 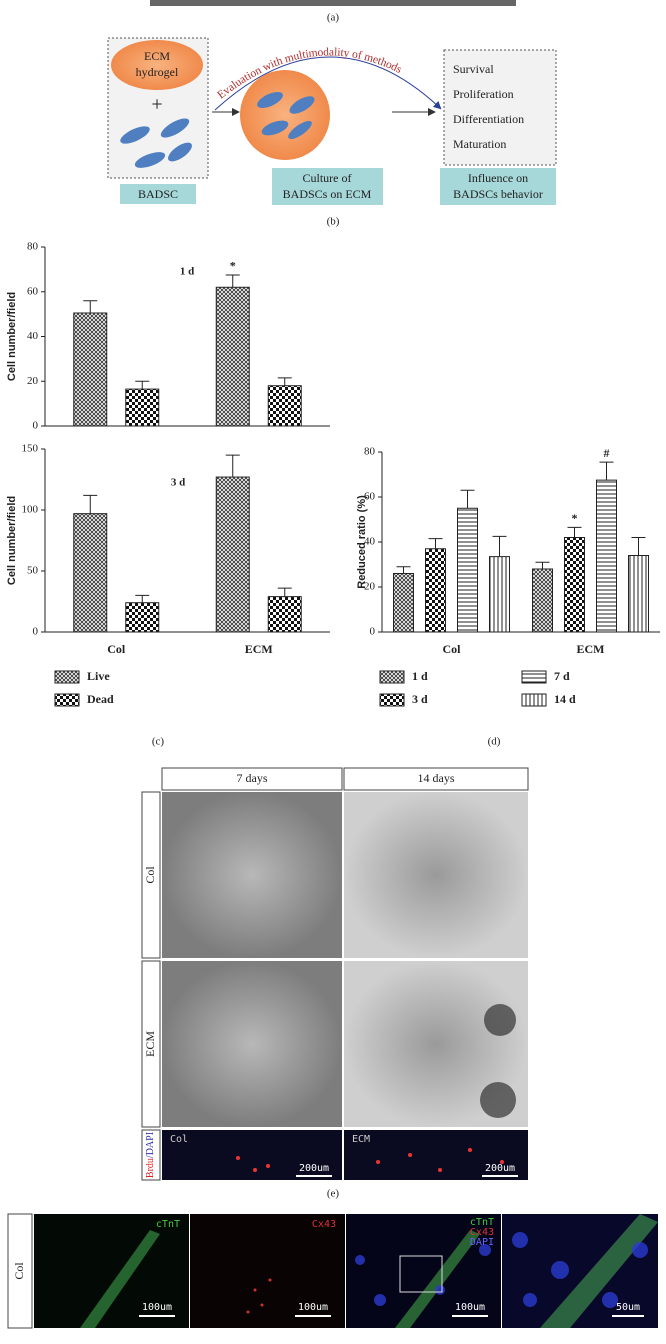 What do you see at coordinates (252, 778) in the screenshot?
I see `column-label: 7 days` at bounding box center [252, 778].